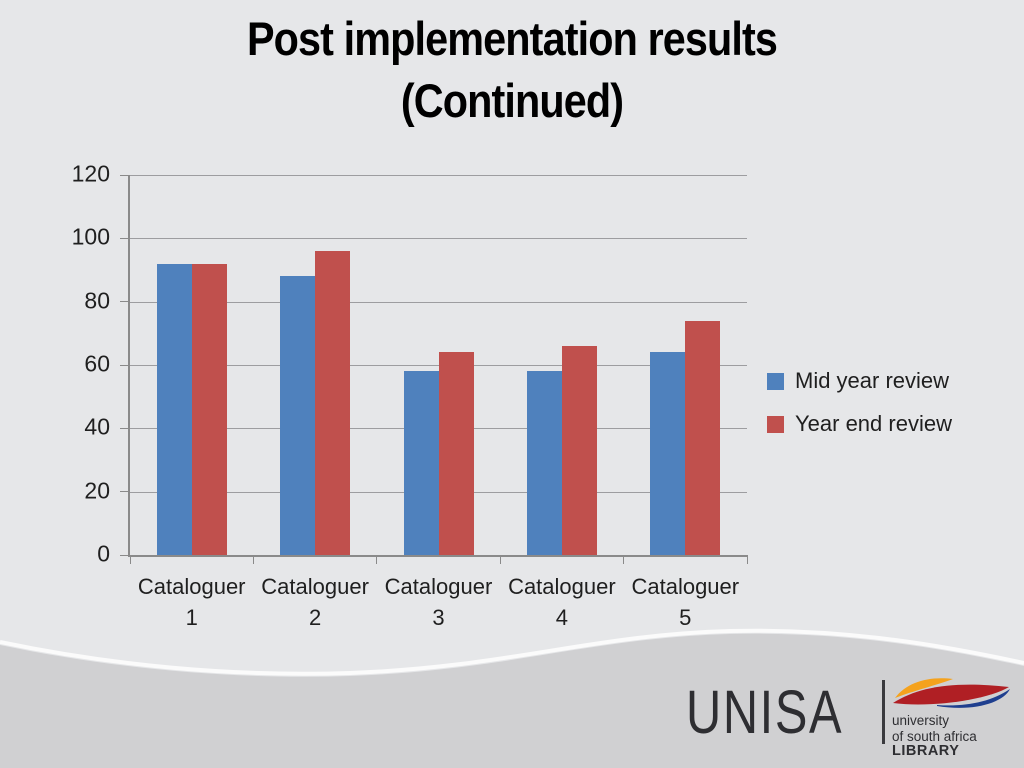 The width and height of the screenshot is (1024, 768). What do you see at coordinates (855, 720) in the screenshot?
I see `unisa-logo: UNISA university of south africa LIBRARY` at bounding box center [855, 720].